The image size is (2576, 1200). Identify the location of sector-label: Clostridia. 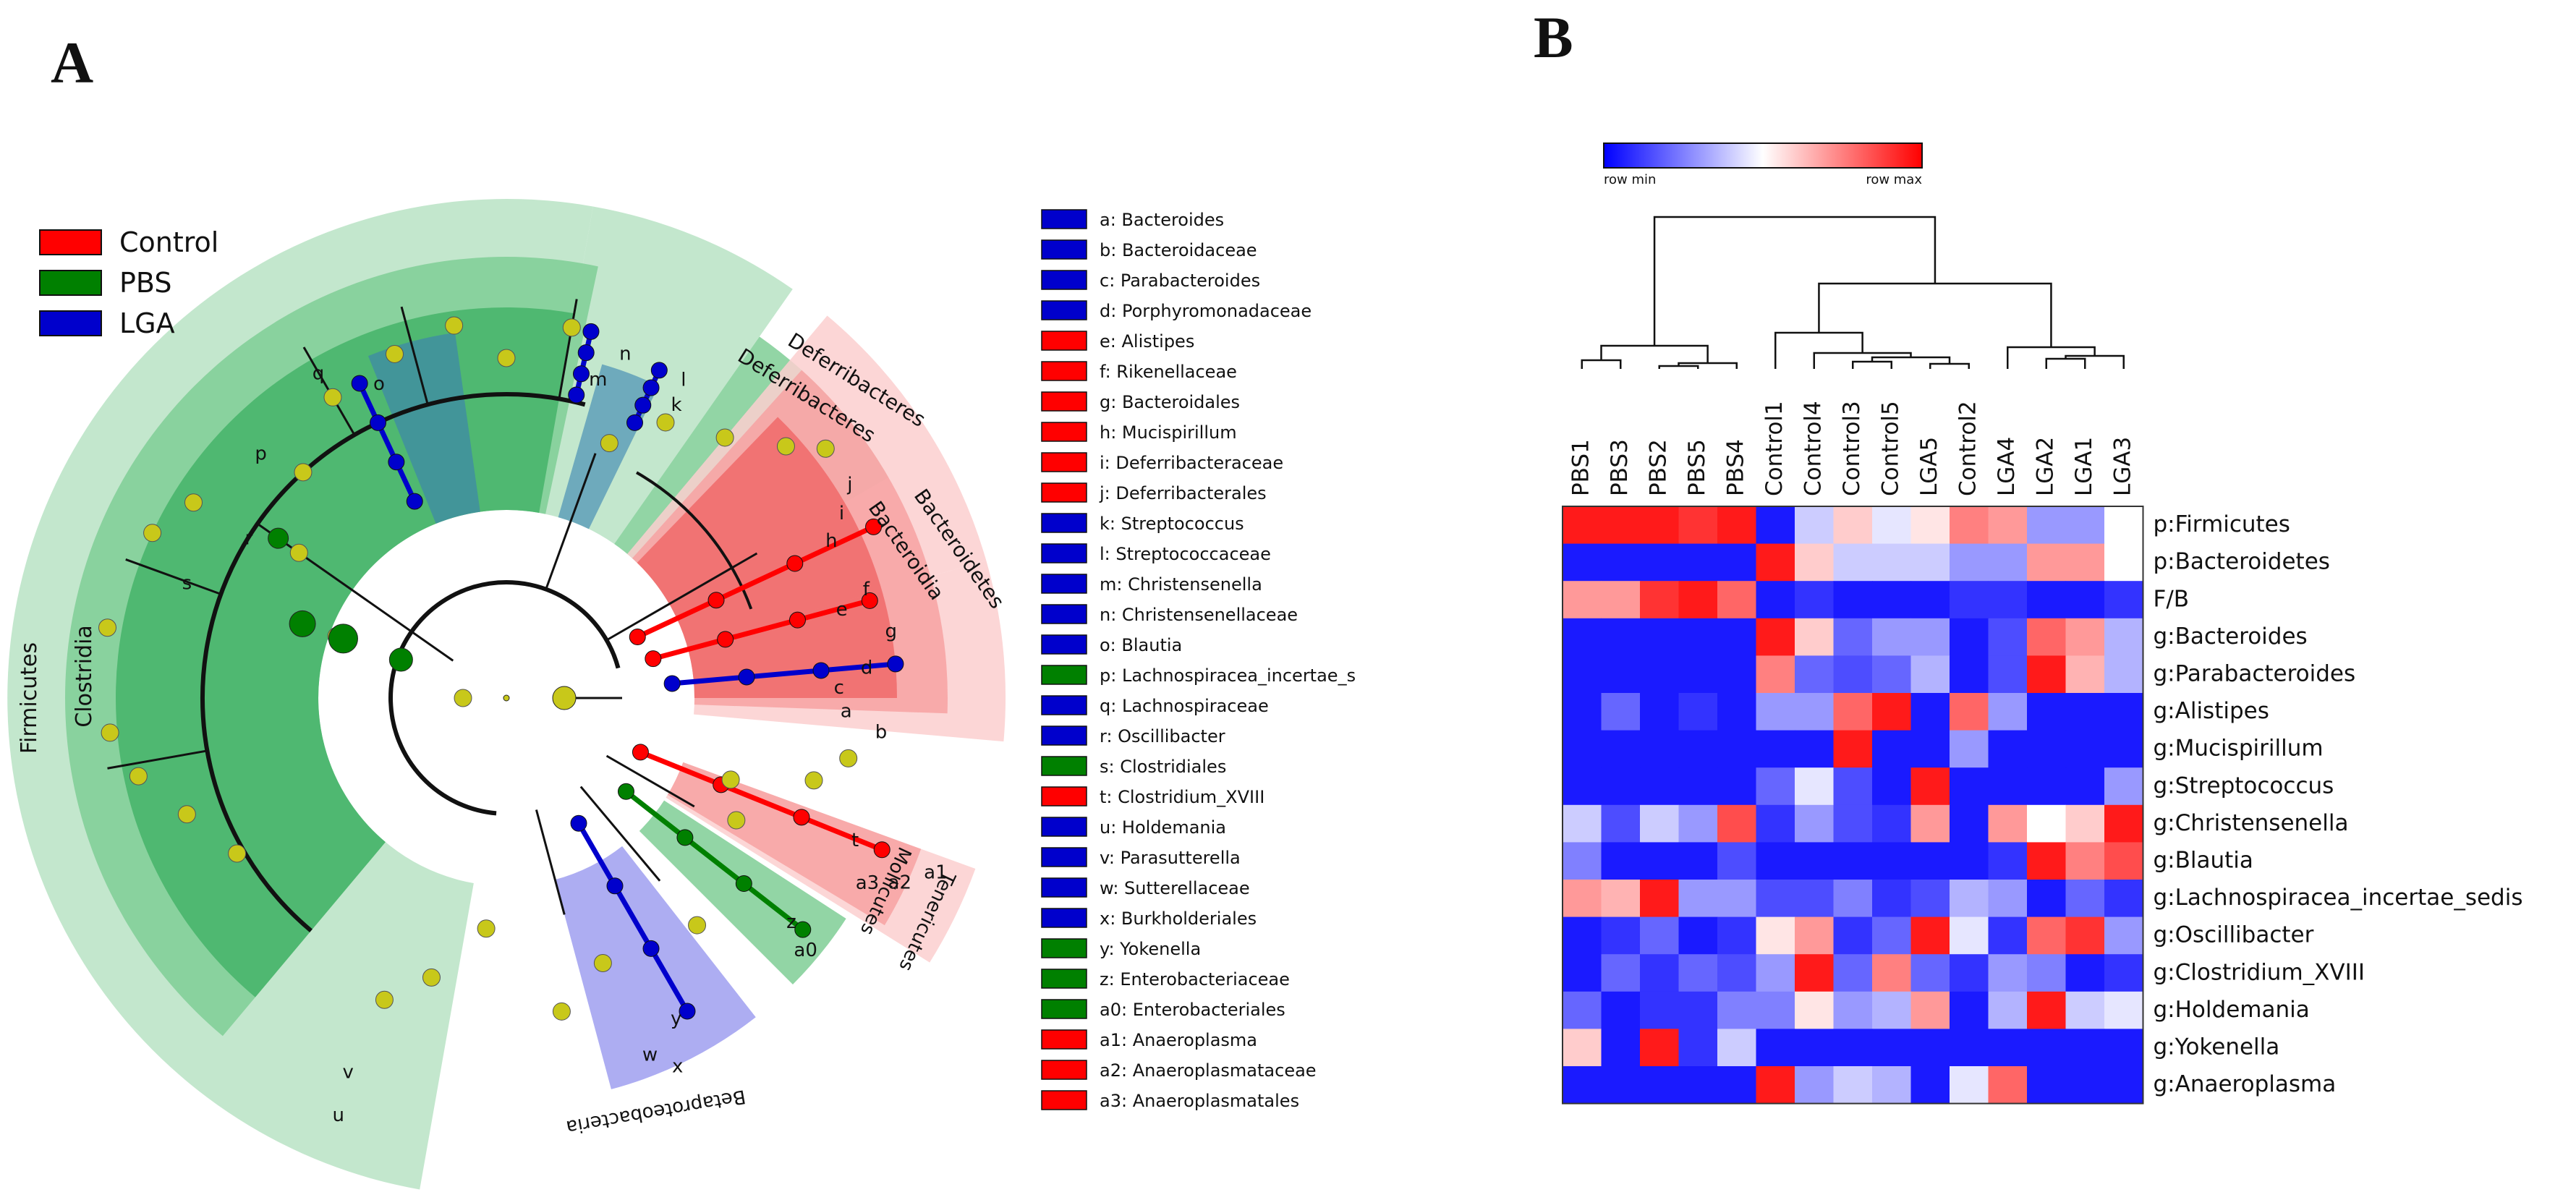
(84, 676).